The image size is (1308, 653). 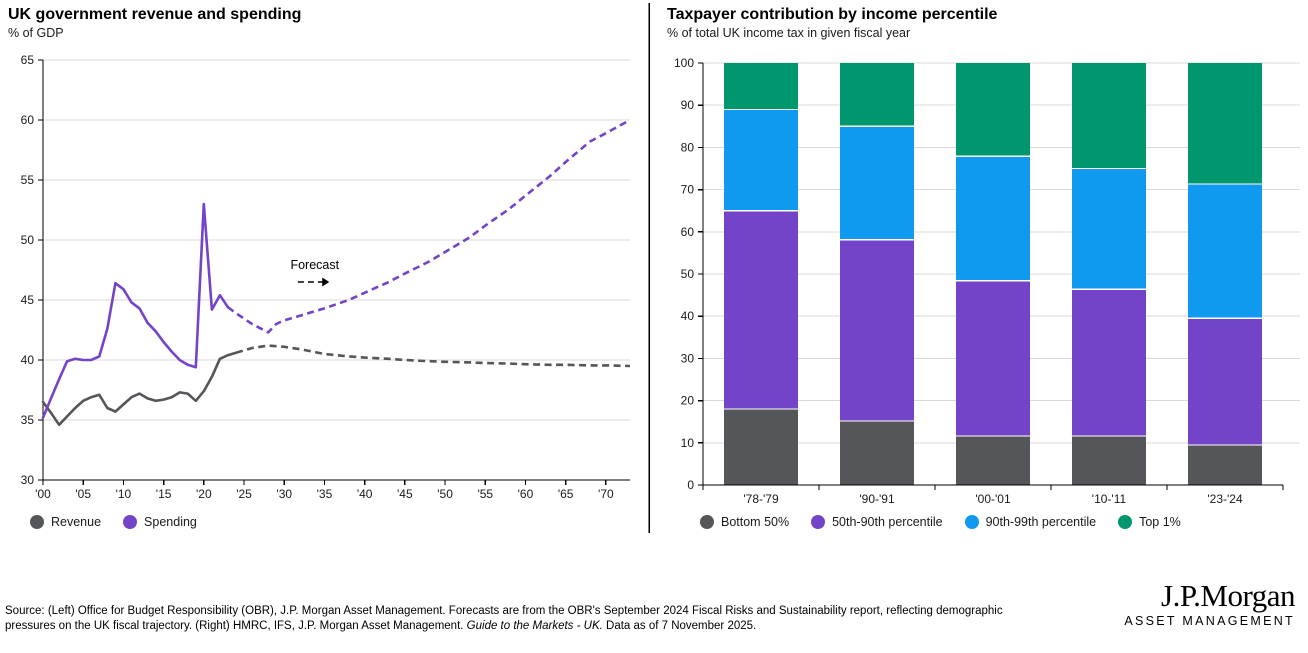 I want to click on svg-text: 20, so click(x=688, y=401).